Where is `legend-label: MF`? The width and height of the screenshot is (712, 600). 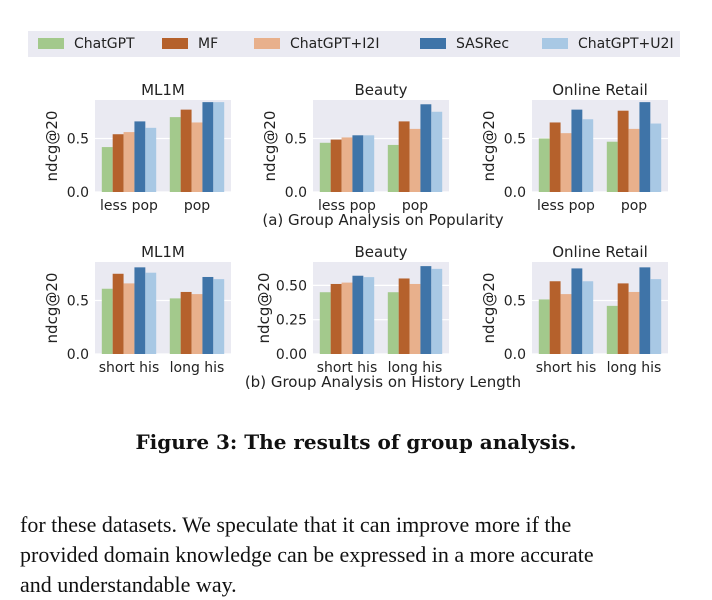
legend-label: MF is located at coordinates (208, 44).